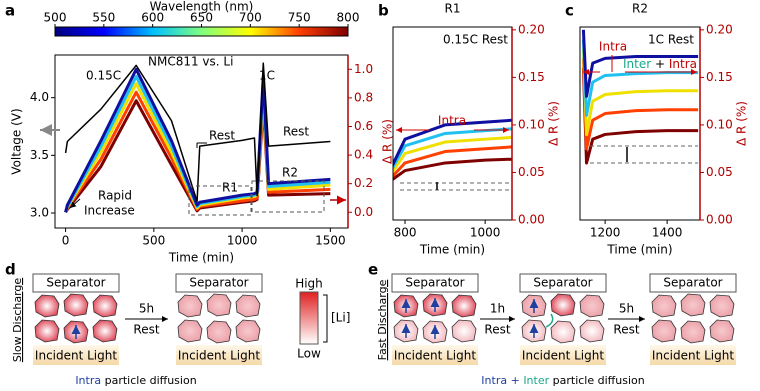 This screenshot has width=760, height=391. I want to click on annotation: NMC811 vs. Li, so click(190, 62).